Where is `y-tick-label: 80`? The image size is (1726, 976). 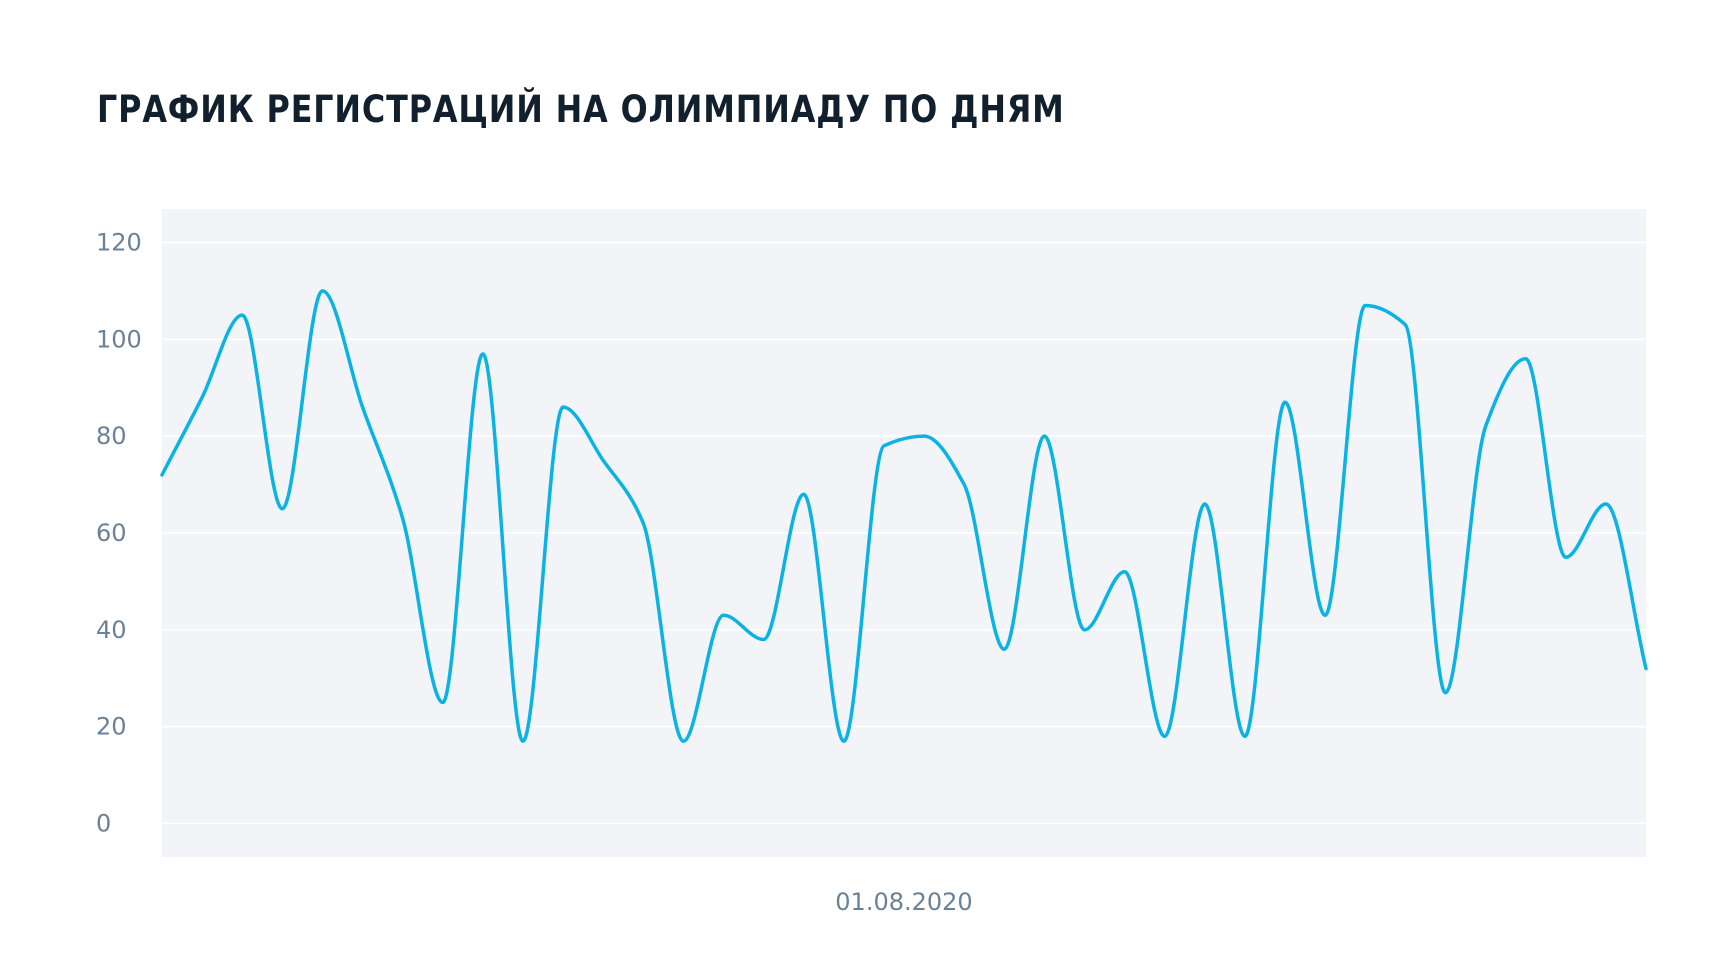
y-tick-label: 80 is located at coordinates (111, 436).